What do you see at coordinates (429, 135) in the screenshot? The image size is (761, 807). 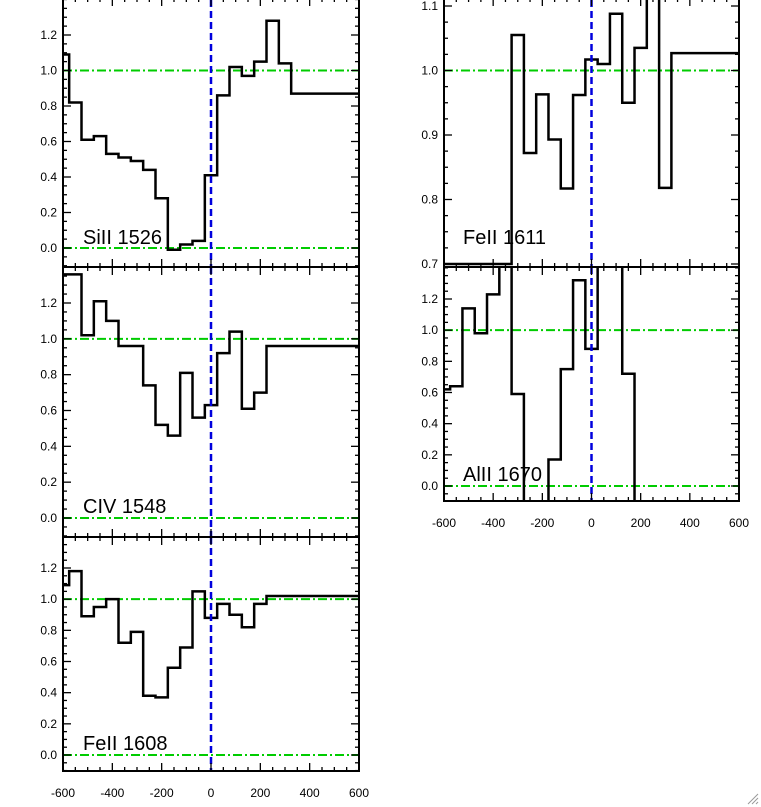 I see `y-tick-label: 0.9` at bounding box center [429, 135].